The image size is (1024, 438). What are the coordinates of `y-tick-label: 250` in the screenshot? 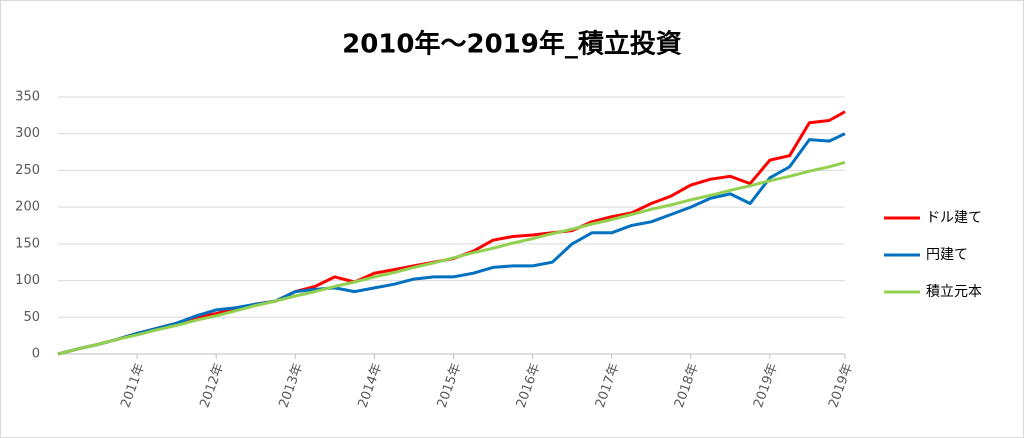 It's located at (27, 170).